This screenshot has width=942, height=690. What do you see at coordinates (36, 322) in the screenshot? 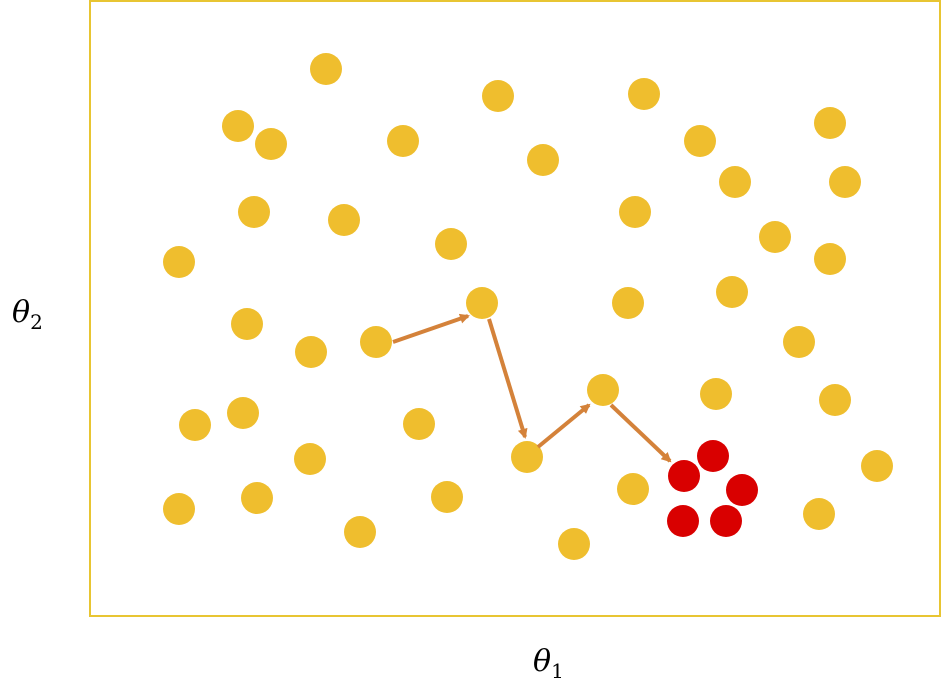
I see `y-axis-subscript: 2` at bounding box center [36, 322].